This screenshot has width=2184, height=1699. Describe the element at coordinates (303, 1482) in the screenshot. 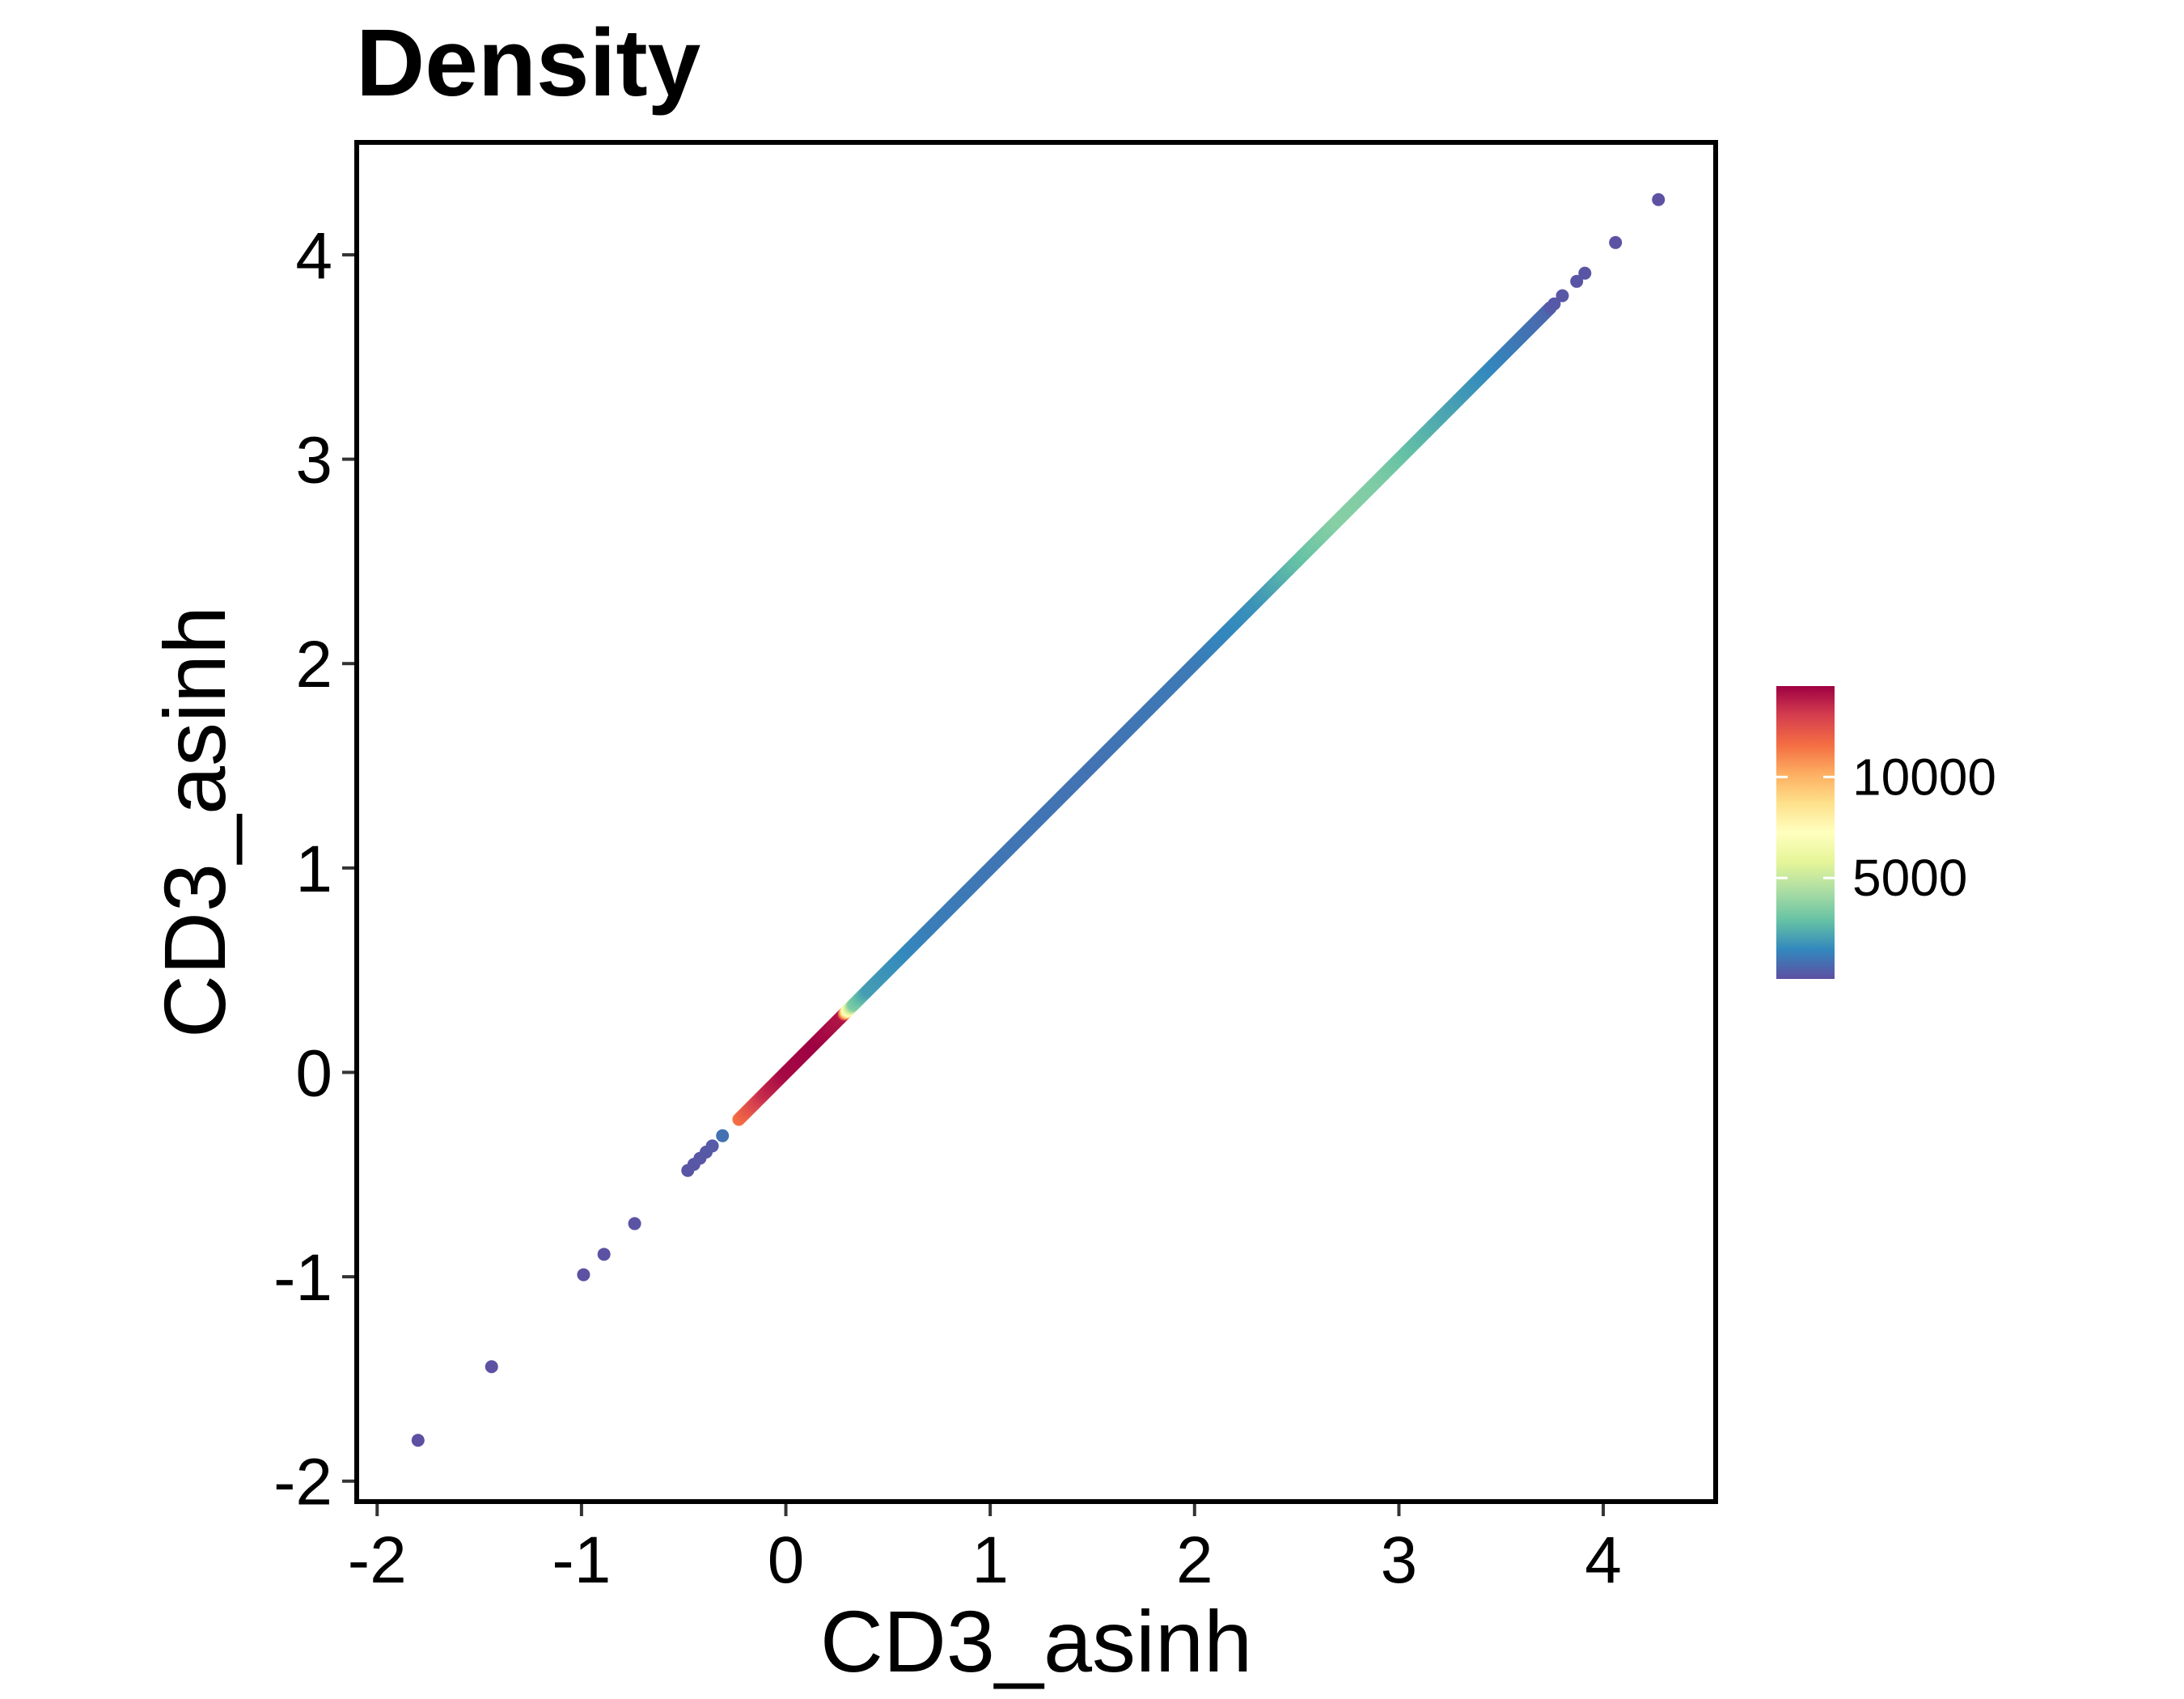

I see `y-tick-label: -2` at that location.